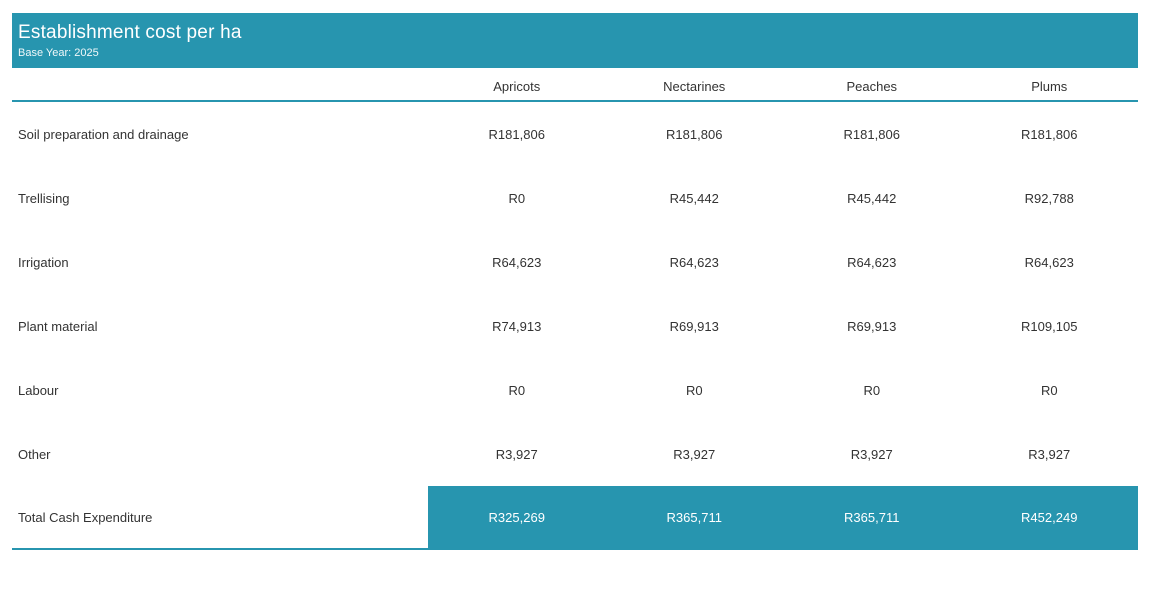 This screenshot has width=1150, height=600. What do you see at coordinates (517, 326) in the screenshot?
I see `table-cell: R74,913` at bounding box center [517, 326].